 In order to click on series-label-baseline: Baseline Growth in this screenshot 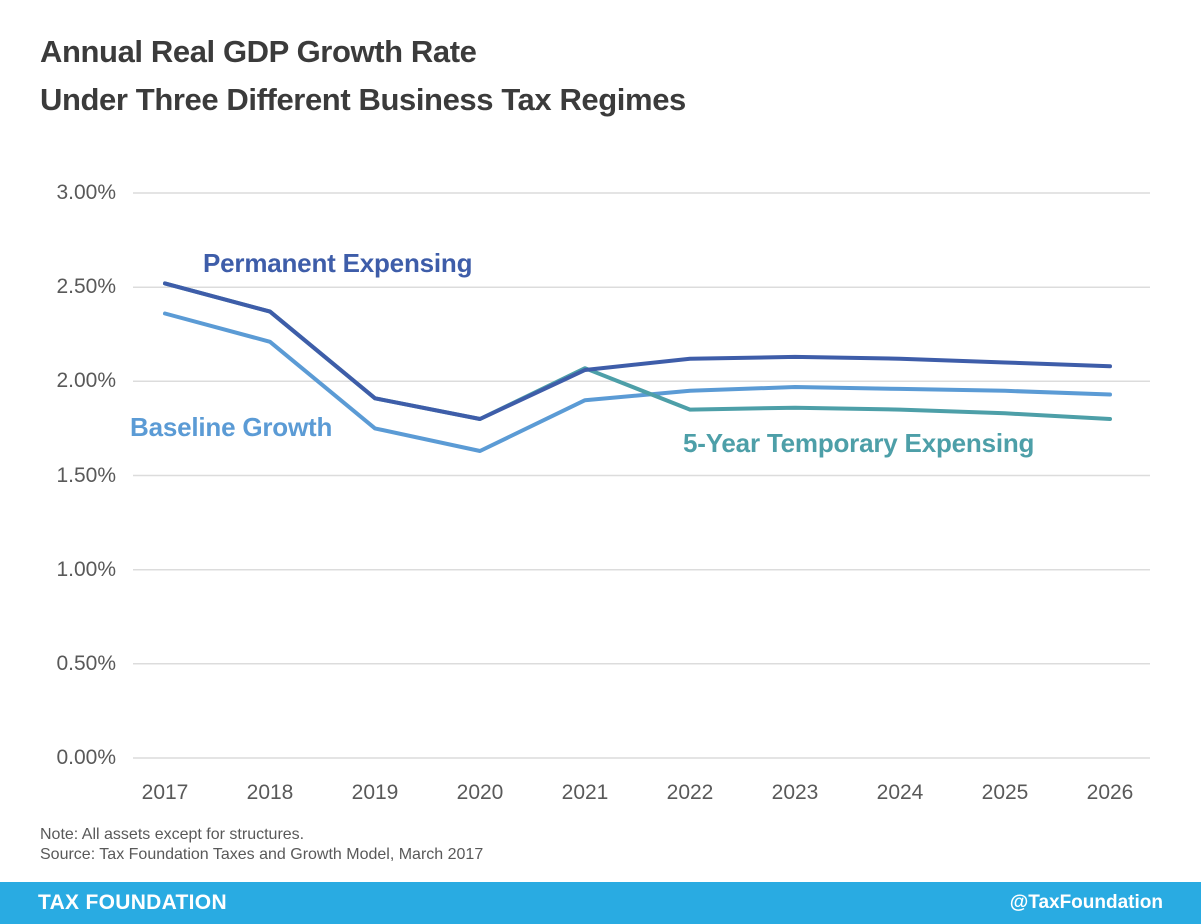, I will do `click(231, 427)`.